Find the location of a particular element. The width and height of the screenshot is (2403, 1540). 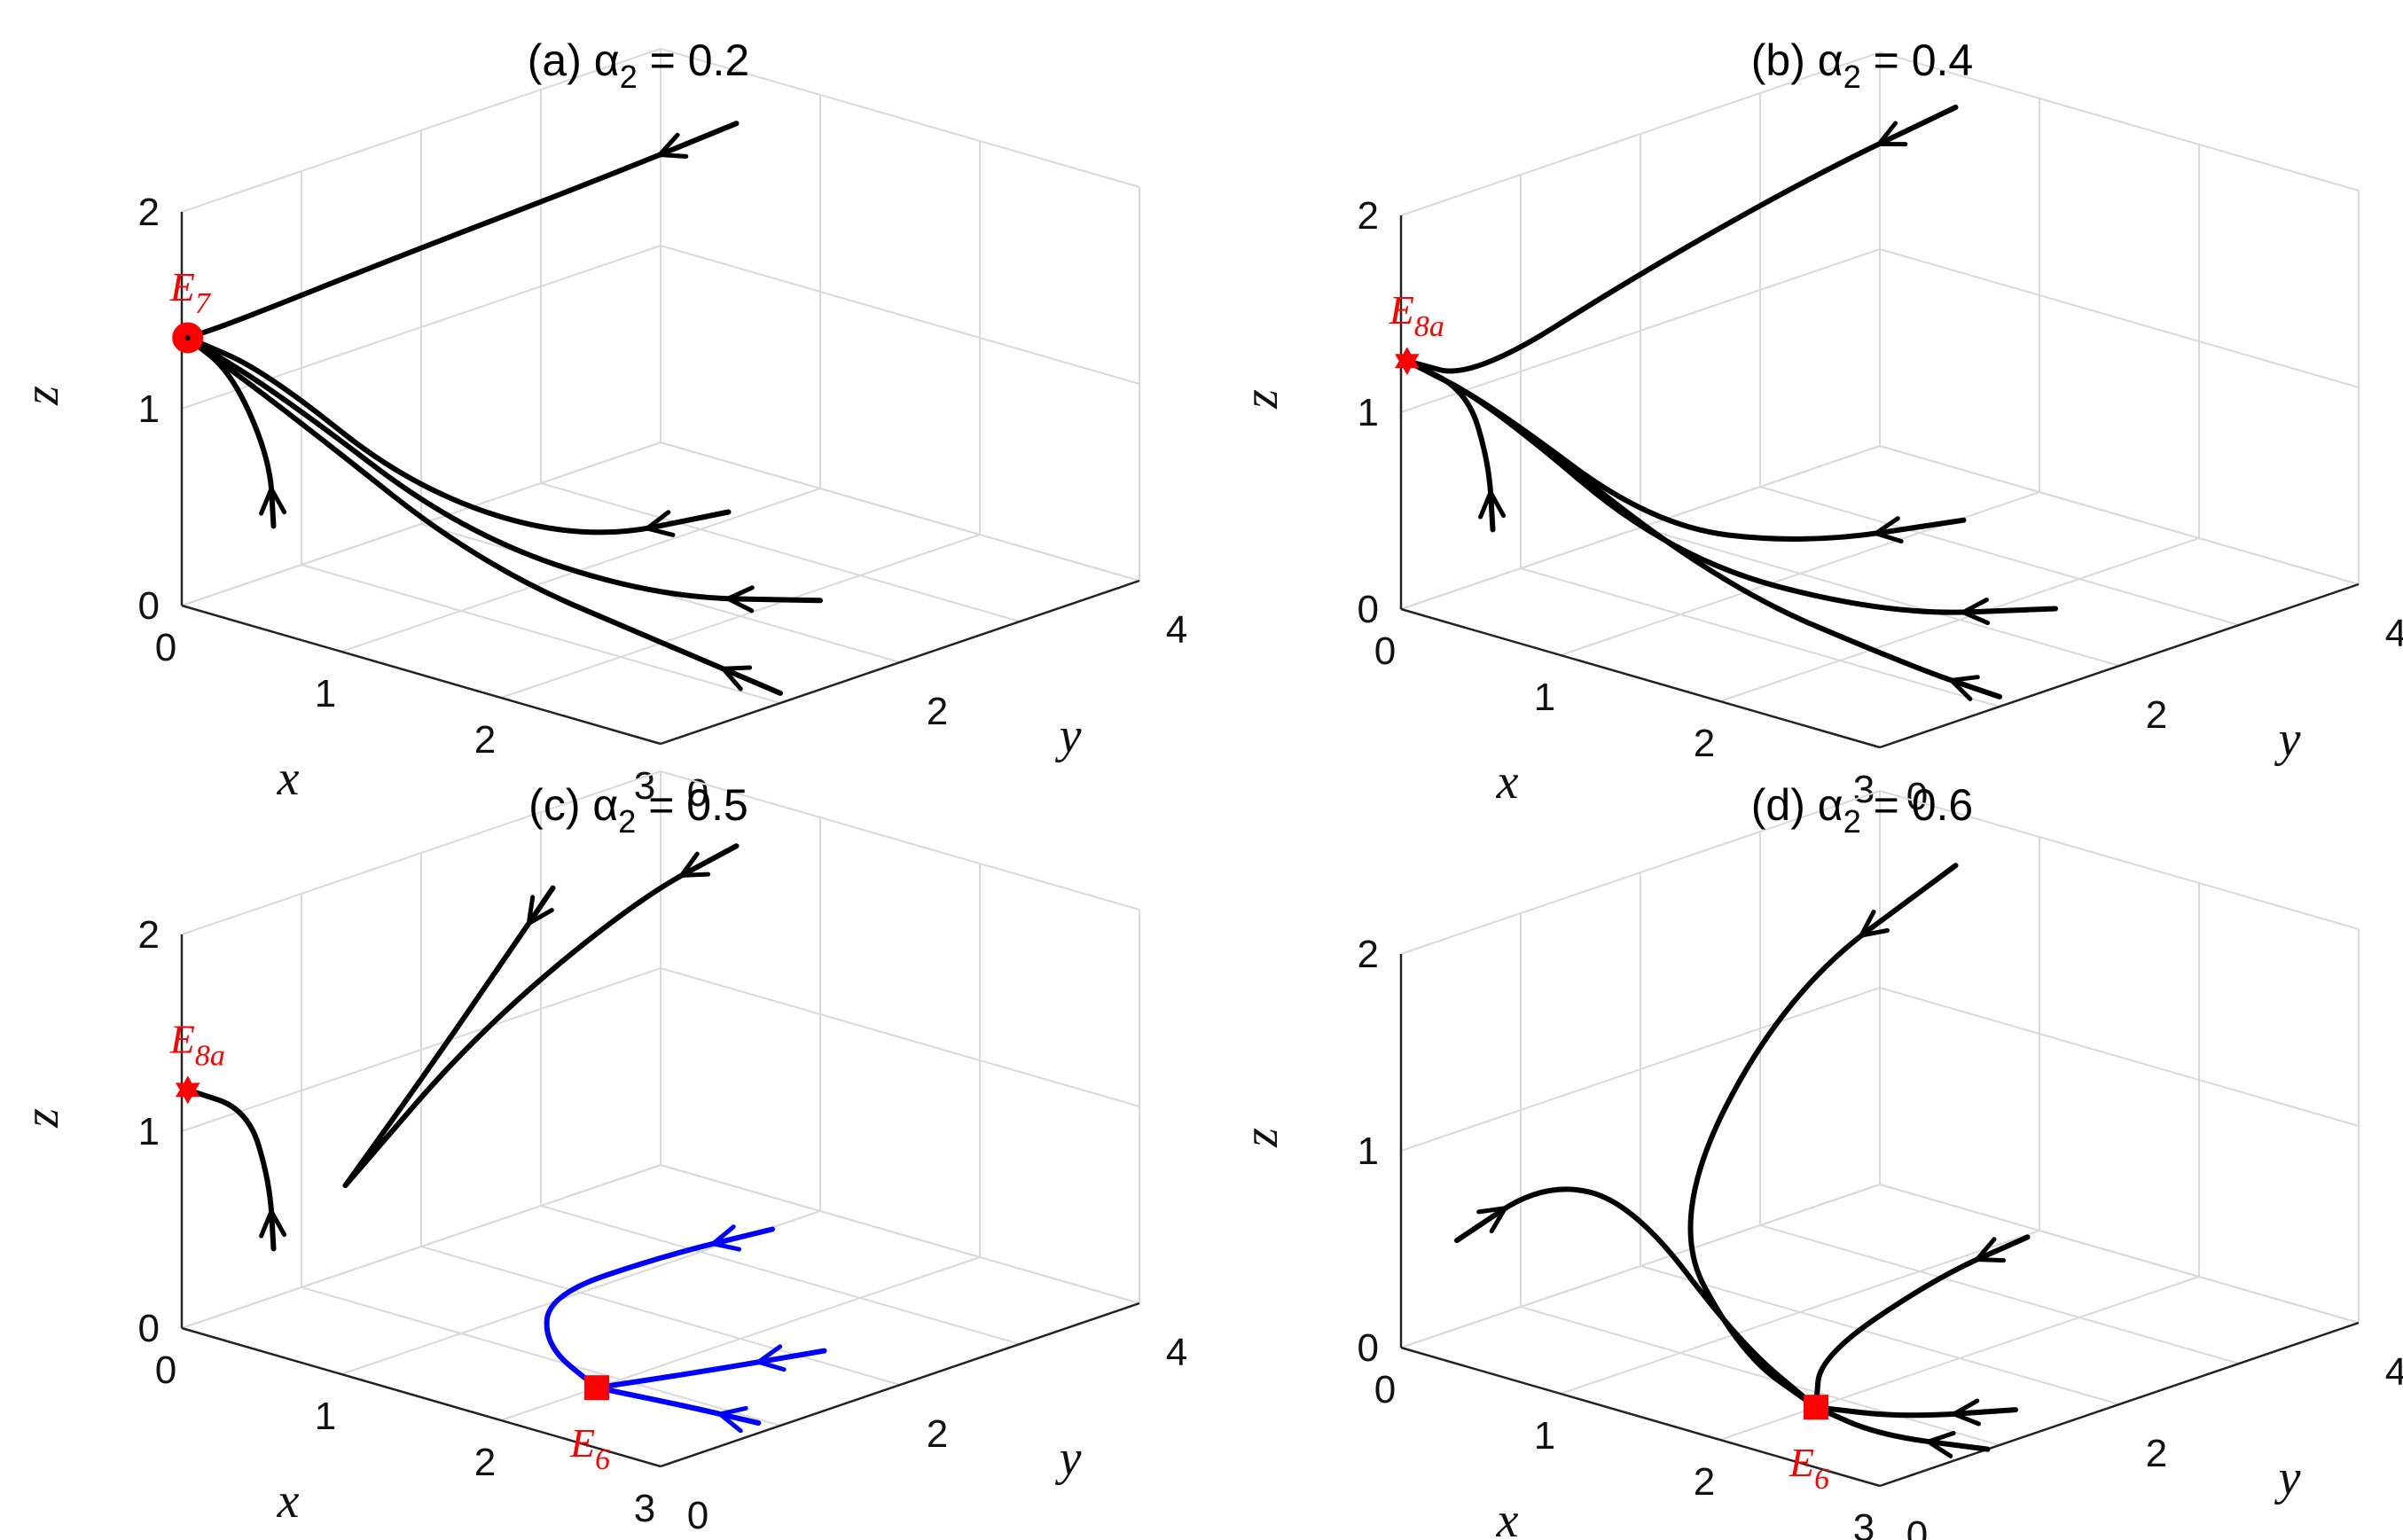

panel-title: (c) α2 = 0.5 is located at coordinates (638, 810).